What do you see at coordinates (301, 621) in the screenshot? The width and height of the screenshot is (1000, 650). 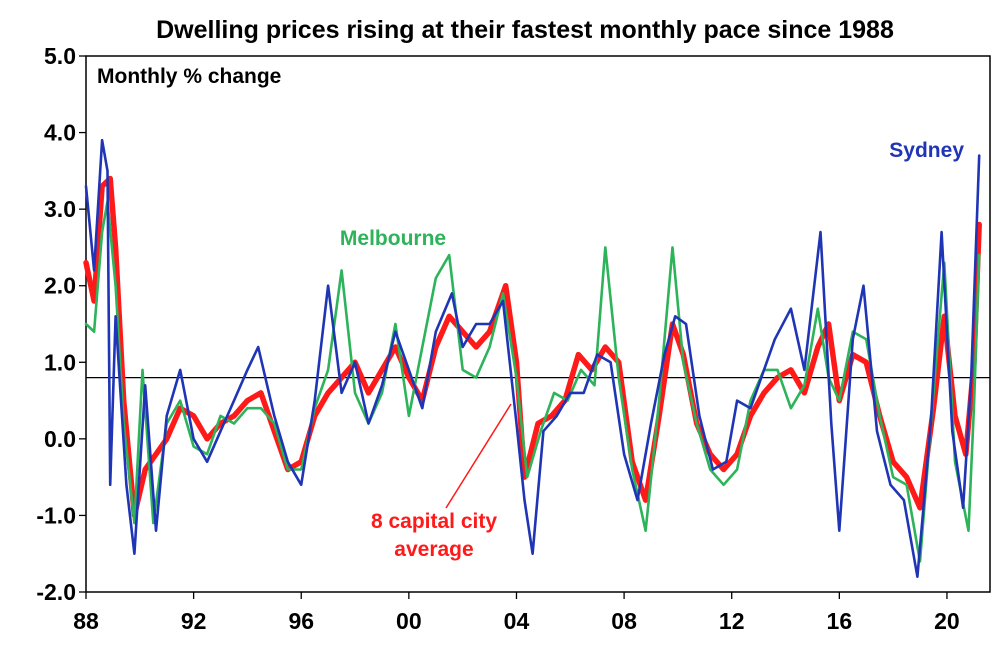 I see `x-tick-label: 96` at bounding box center [301, 621].